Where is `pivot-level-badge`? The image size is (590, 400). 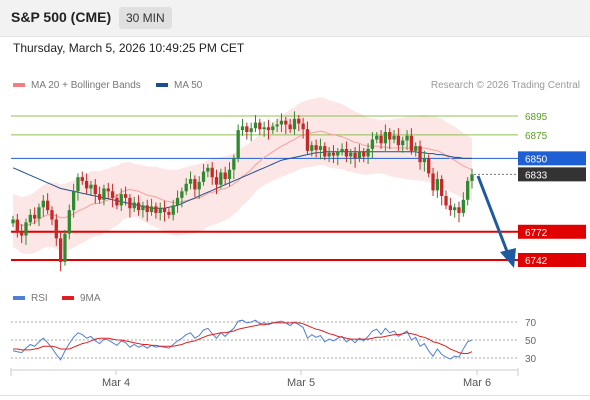
pivot-level-badge is located at coordinates (552, 158).